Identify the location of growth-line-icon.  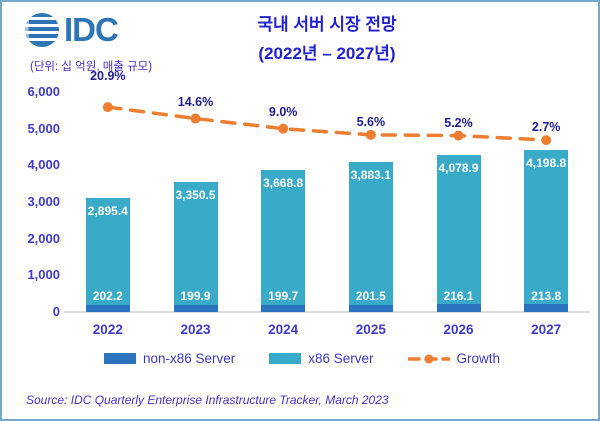
(428, 358).